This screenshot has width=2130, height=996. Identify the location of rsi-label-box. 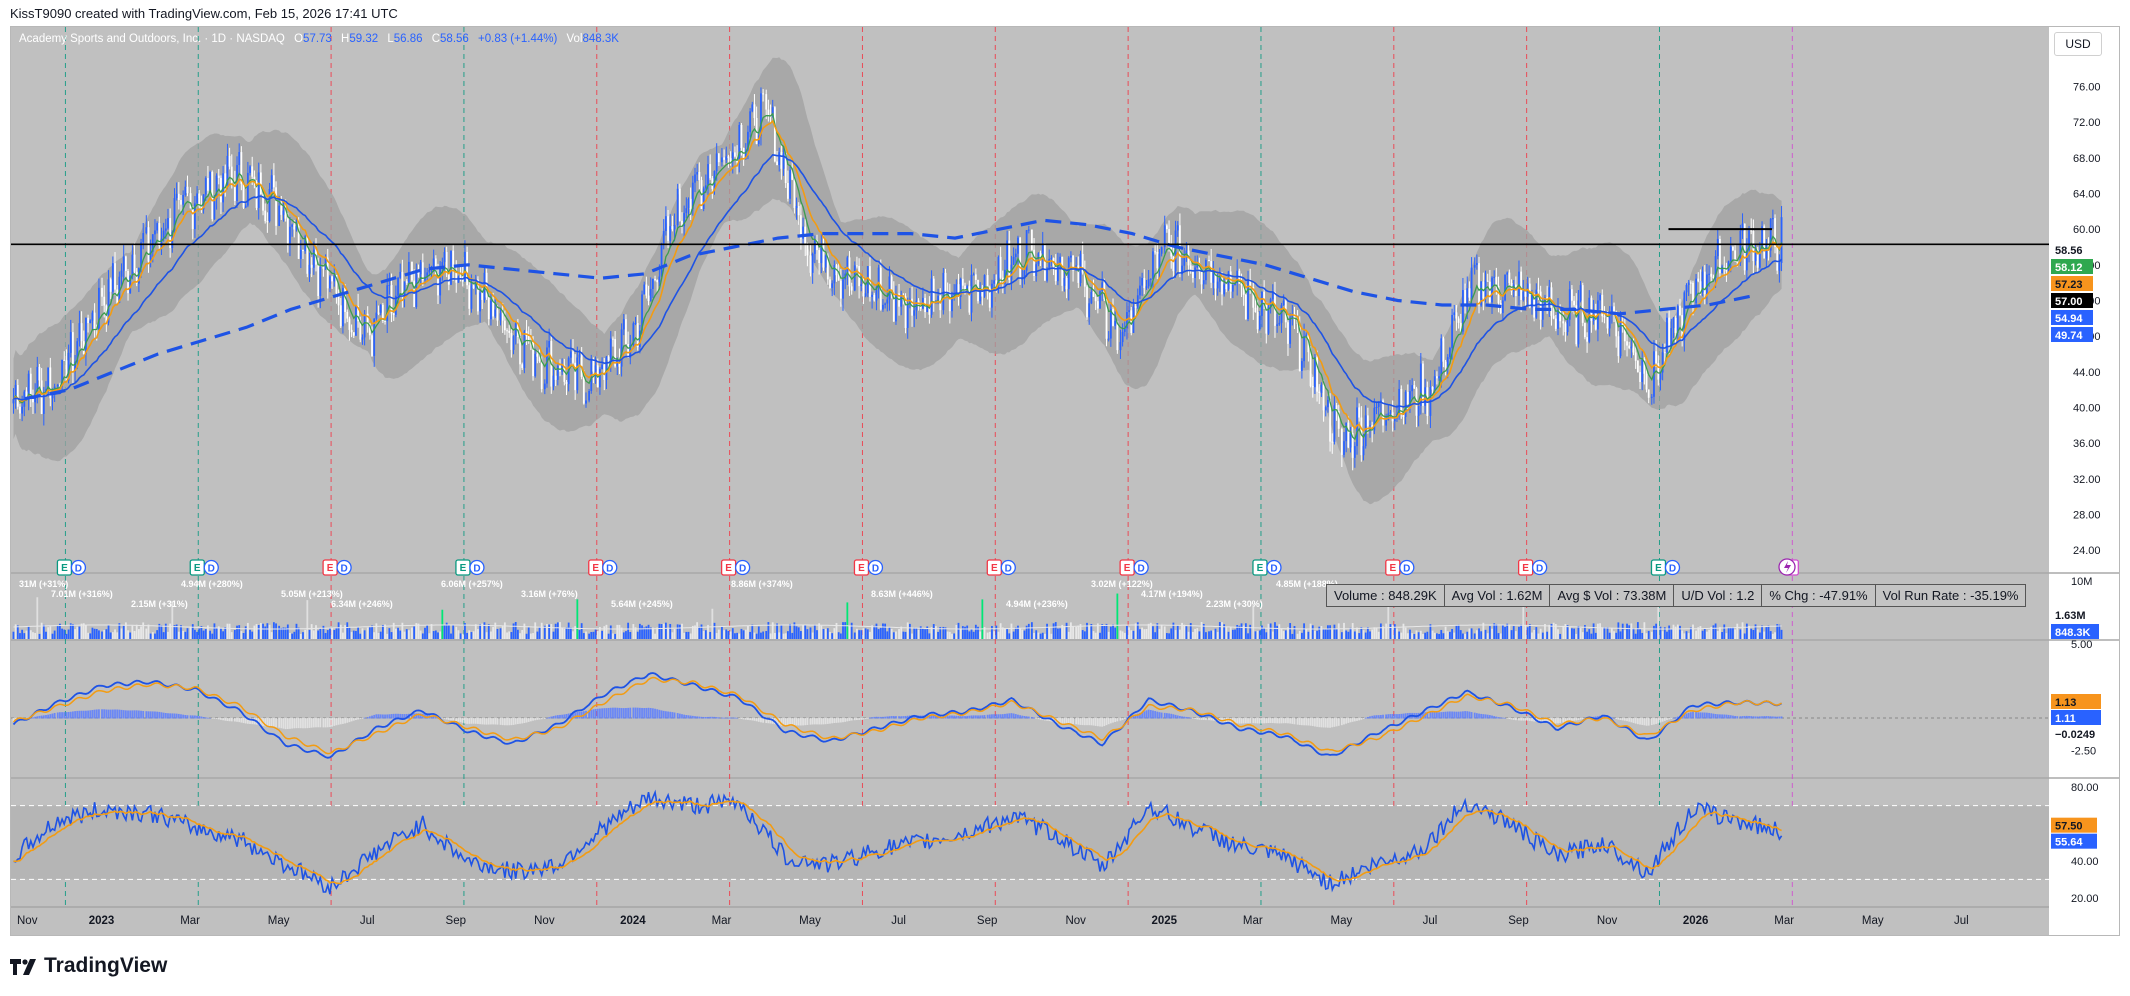
(2074, 841).